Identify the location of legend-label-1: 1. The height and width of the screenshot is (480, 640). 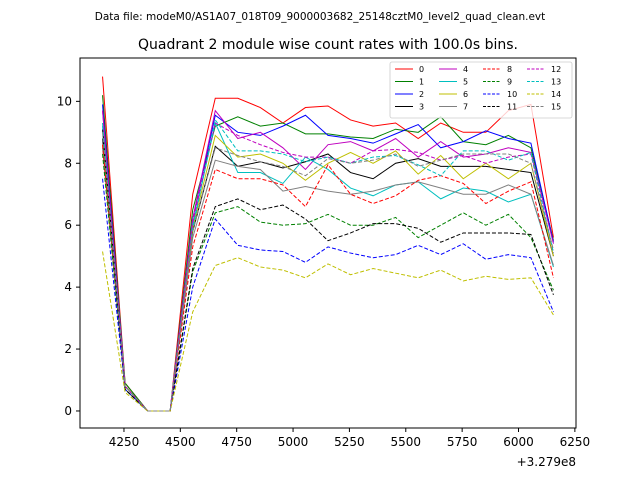
(421, 82).